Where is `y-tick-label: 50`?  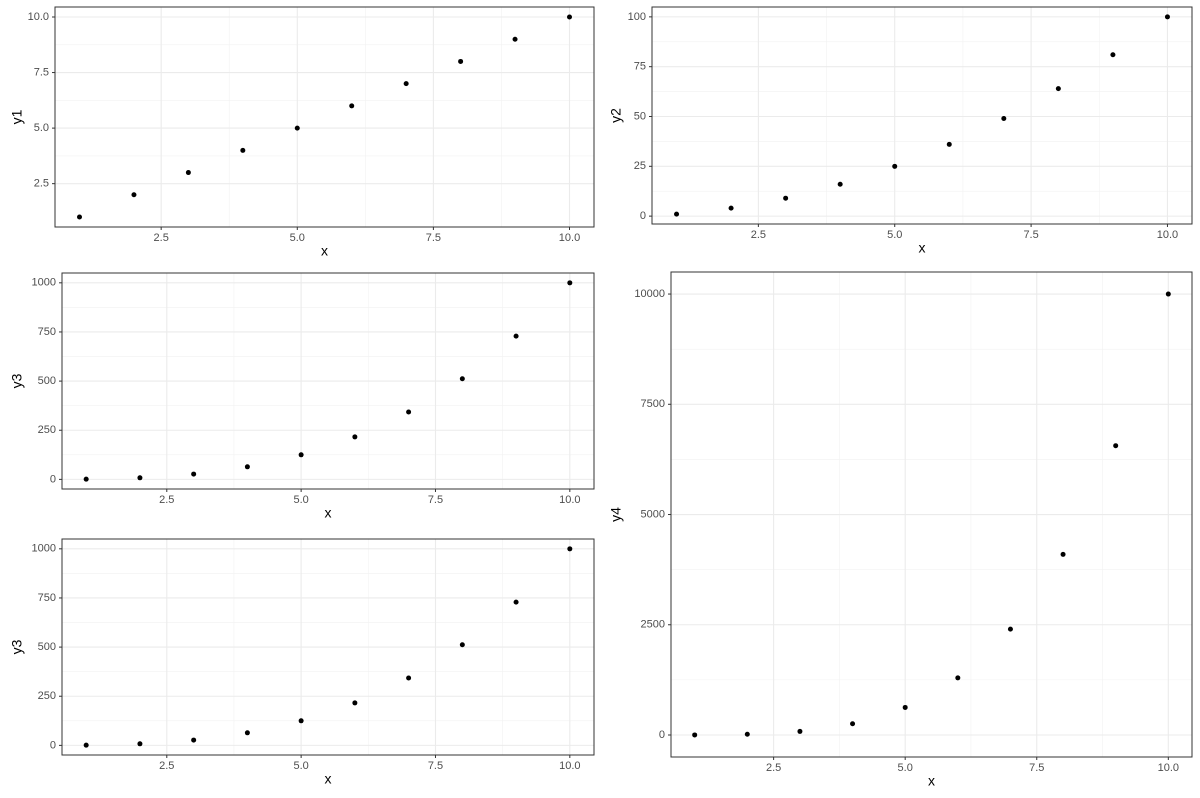
y-tick-label: 50 is located at coordinates (640, 116).